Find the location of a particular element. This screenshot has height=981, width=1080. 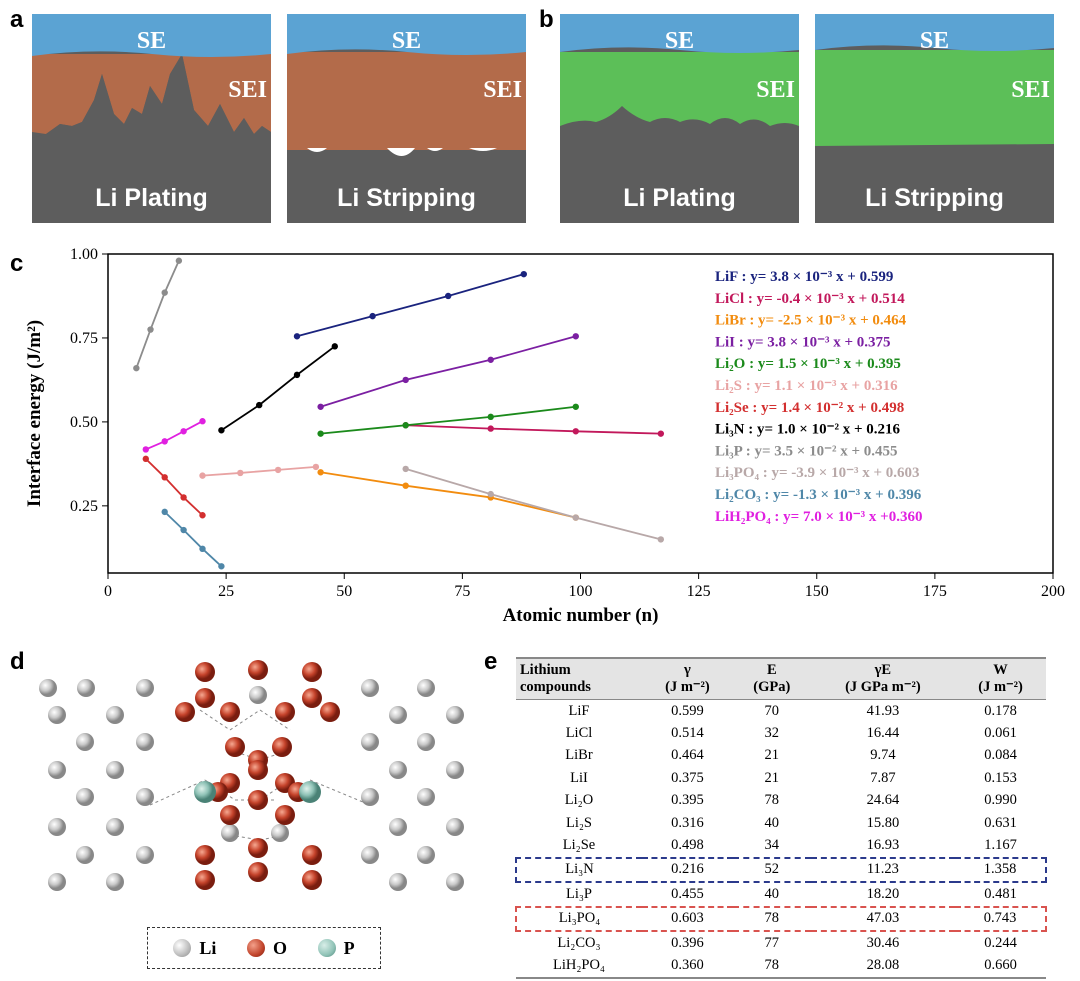

cell-gE: 28.08 is located at coordinates (883, 964).